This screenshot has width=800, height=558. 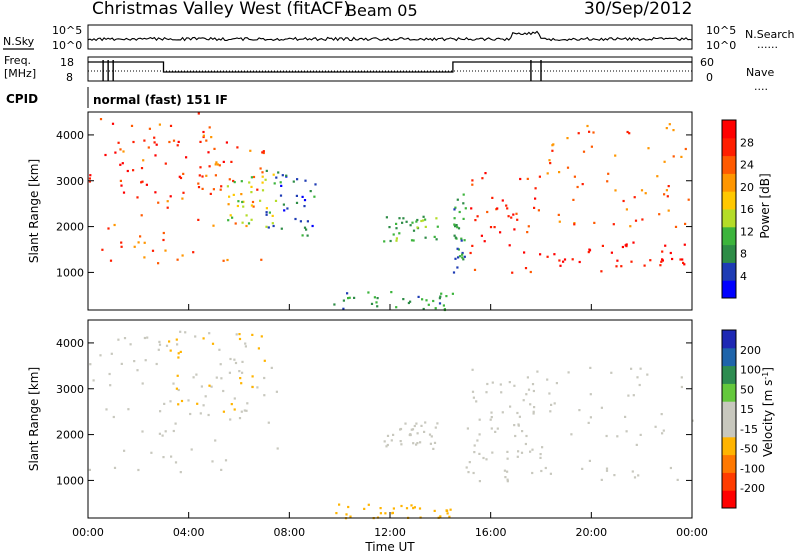 What do you see at coordinates (34, 419) in the screenshot?
I see `velocity-ylabel: Slant Range [km]` at bounding box center [34, 419].